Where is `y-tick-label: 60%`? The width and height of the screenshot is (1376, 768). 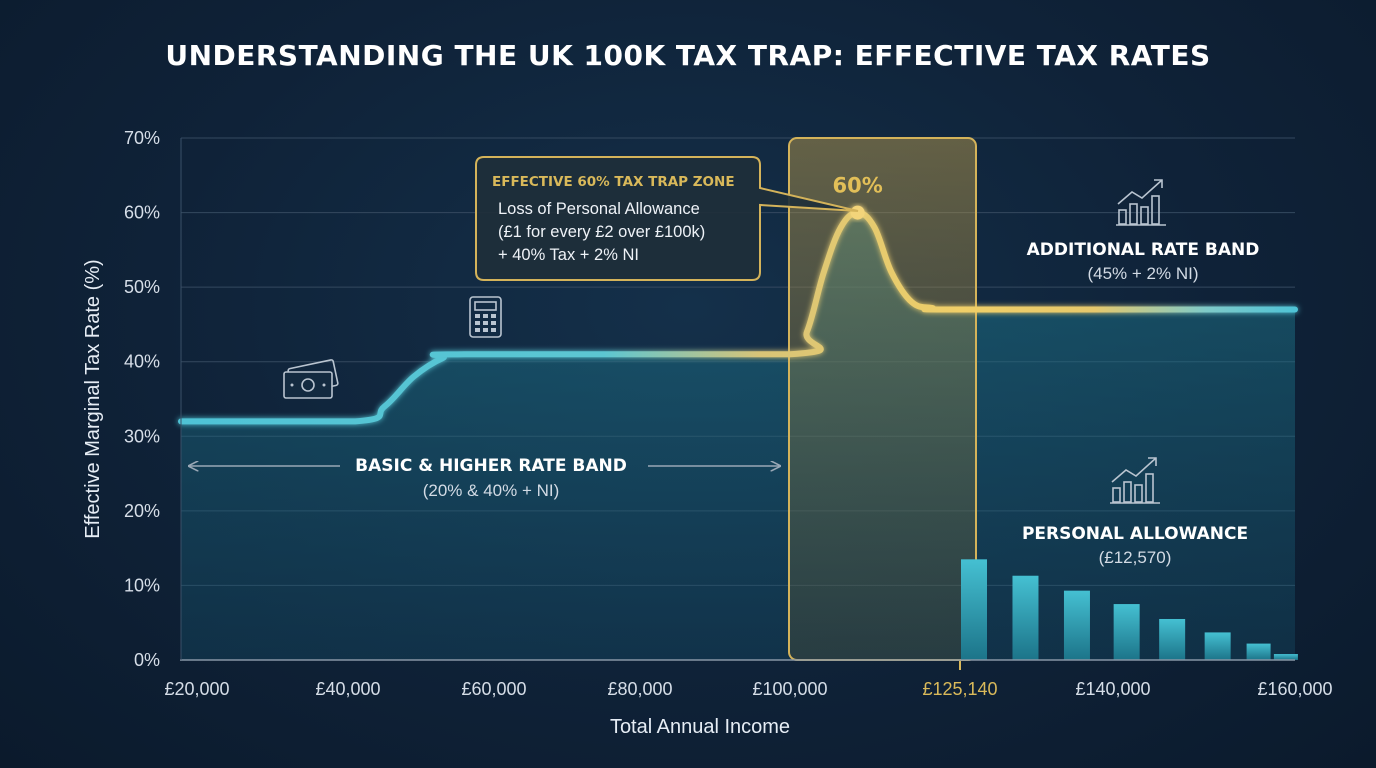 y-tick-label: 60% is located at coordinates (142, 213).